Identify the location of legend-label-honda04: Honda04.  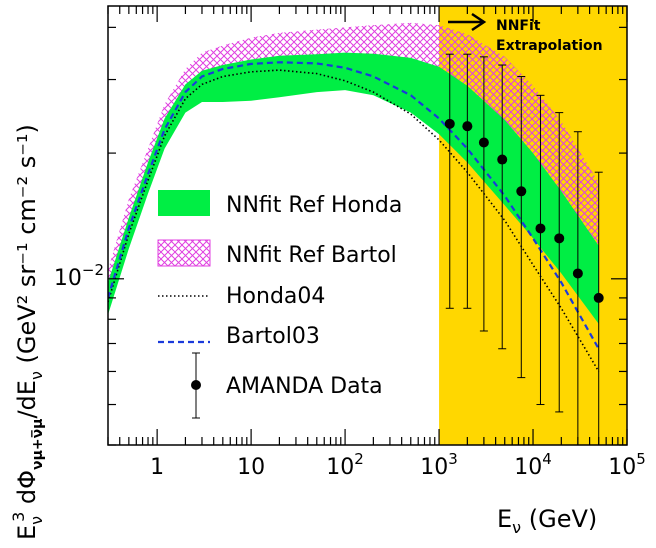
(275, 296).